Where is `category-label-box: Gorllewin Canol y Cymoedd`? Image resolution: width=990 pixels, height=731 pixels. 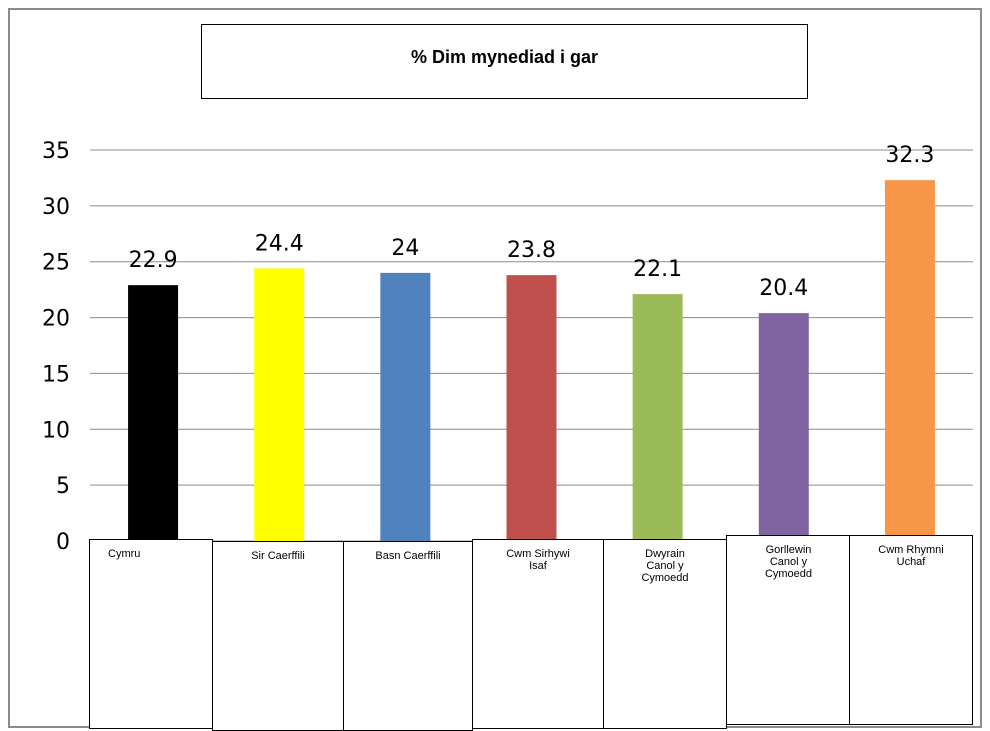 category-label-box: Gorllewin Canol y Cymoedd is located at coordinates (788, 630).